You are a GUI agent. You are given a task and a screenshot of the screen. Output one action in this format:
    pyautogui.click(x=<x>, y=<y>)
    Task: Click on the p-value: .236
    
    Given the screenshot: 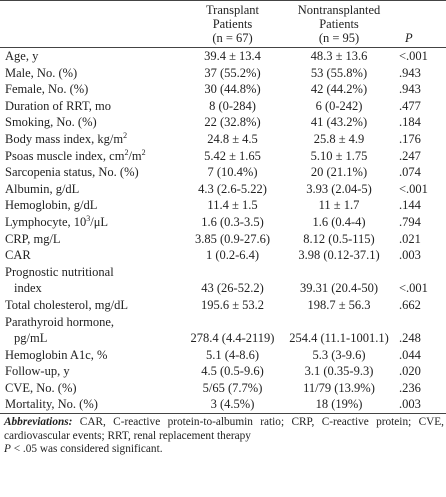 What is the action you would take?
    pyautogui.click(x=410, y=387)
    